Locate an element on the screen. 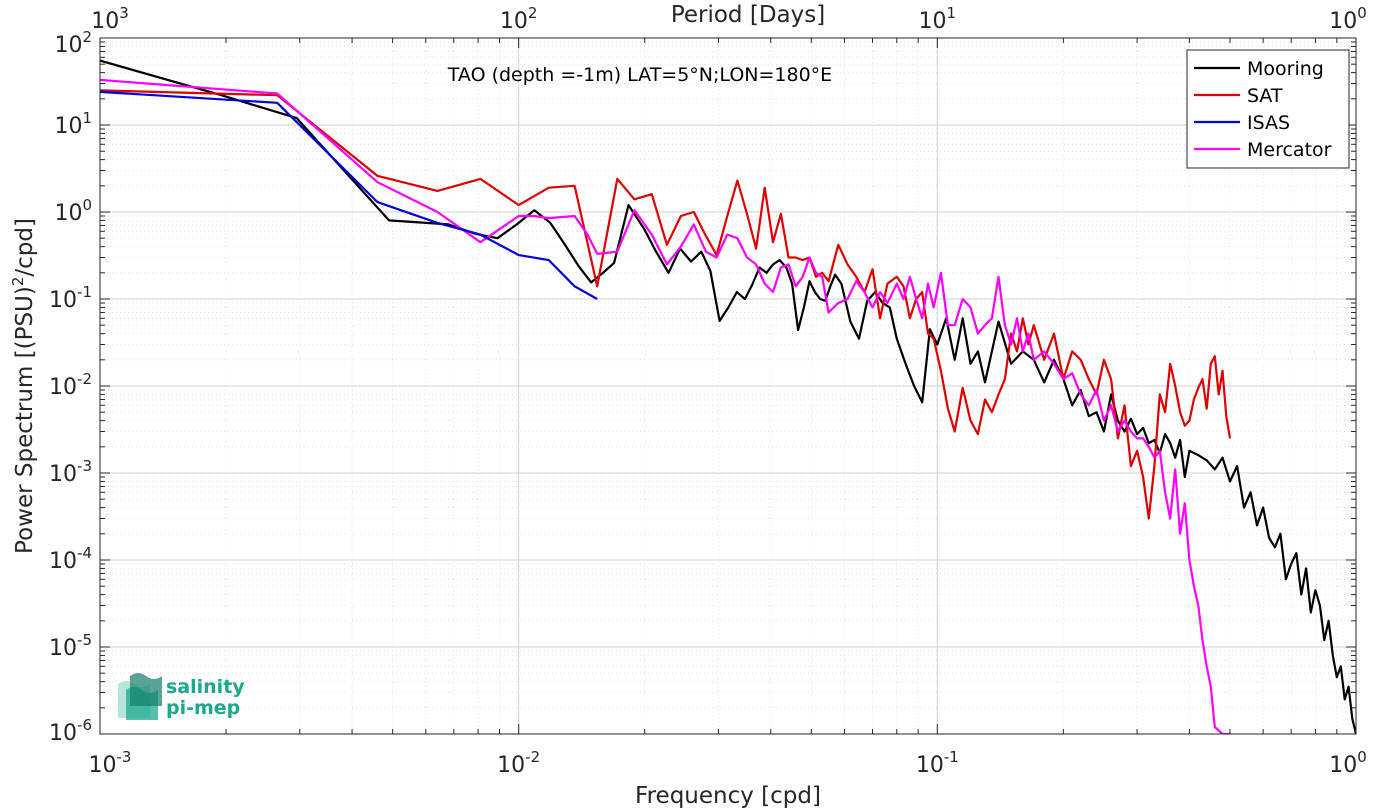  salinity-pi-mep-logo: salinity pi-mep is located at coordinates (181, 696).